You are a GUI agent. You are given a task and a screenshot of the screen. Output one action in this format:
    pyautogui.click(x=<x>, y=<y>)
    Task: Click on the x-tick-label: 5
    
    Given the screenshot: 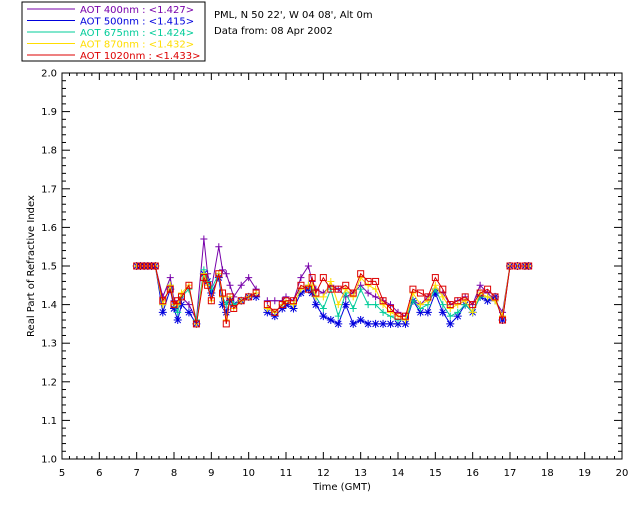 What is the action you would take?
    pyautogui.click(x=62, y=473)
    